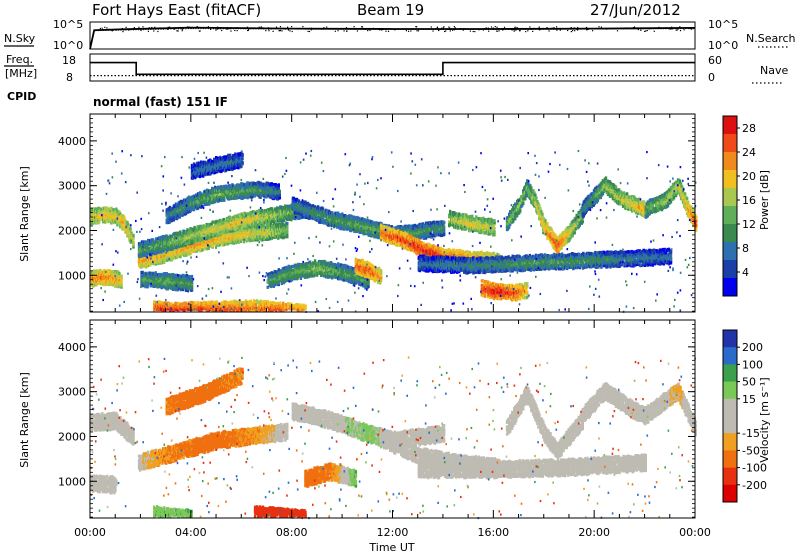  Describe the element at coordinates (21, 96) in the screenshot. I see `cpid-label: CPID` at that location.